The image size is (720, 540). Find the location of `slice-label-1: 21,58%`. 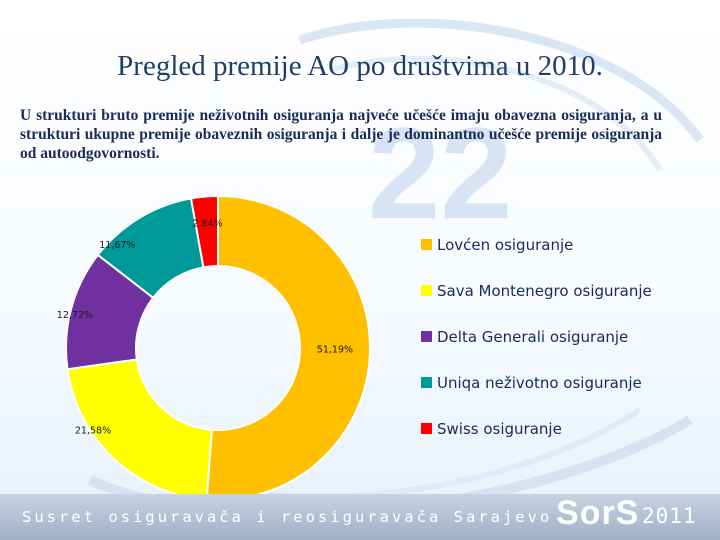

slice-label-1: 21,58% is located at coordinates (93, 430).